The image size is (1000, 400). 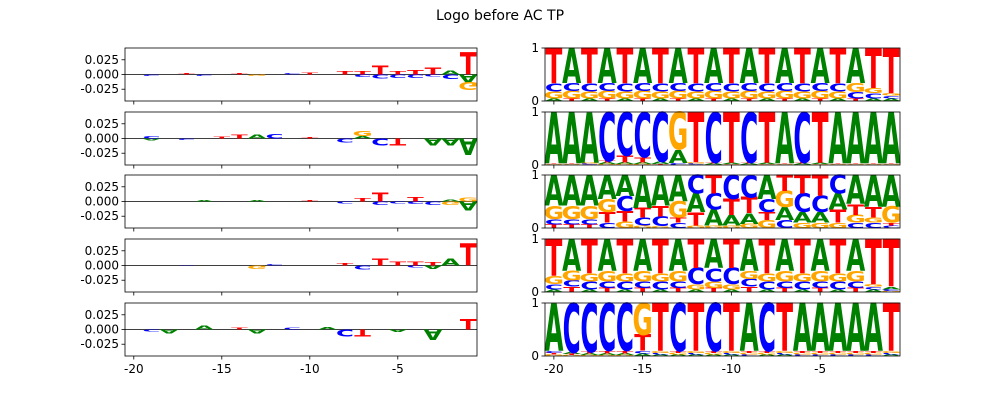 What do you see at coordinates (102, 139) in the screenshot?
I see `y-tick-label: 0.000` at bounding box center [102, 139].